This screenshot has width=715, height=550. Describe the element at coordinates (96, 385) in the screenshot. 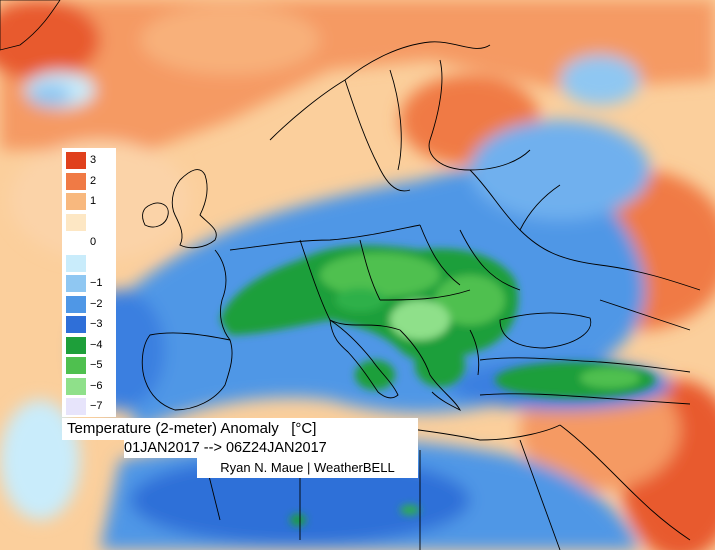

I see `legend-label: −6` at that location.